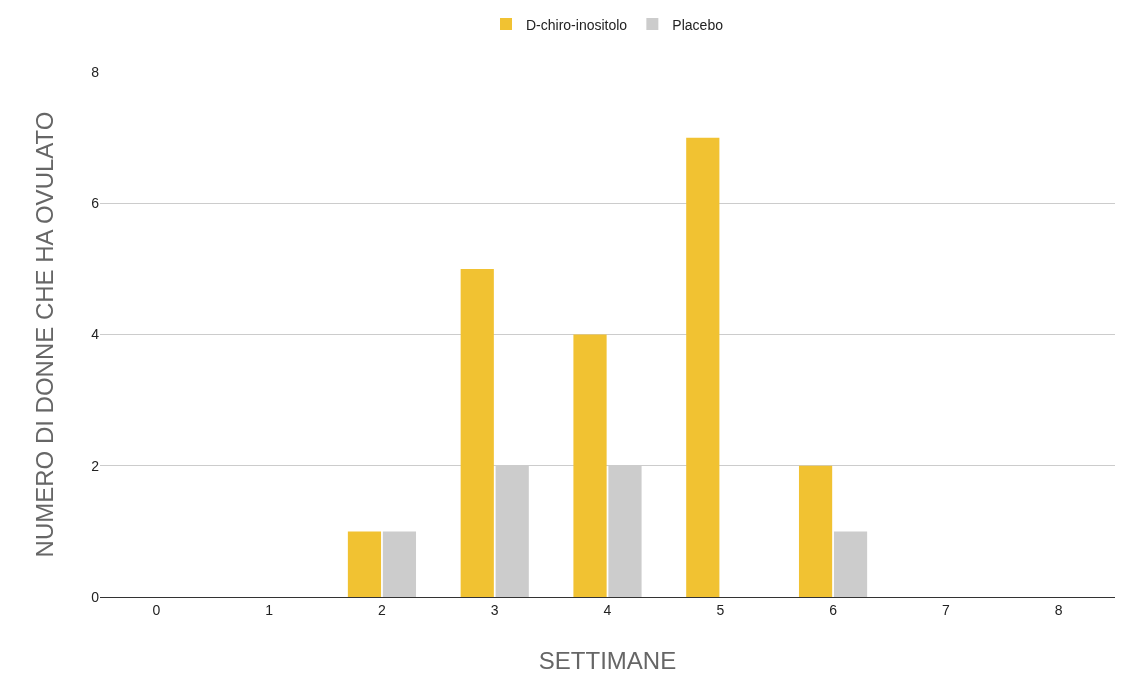 Image resolution: width=1123 pixels, height=685 pixels. I want to click on x-tick-label: 3, so click(494, 609).